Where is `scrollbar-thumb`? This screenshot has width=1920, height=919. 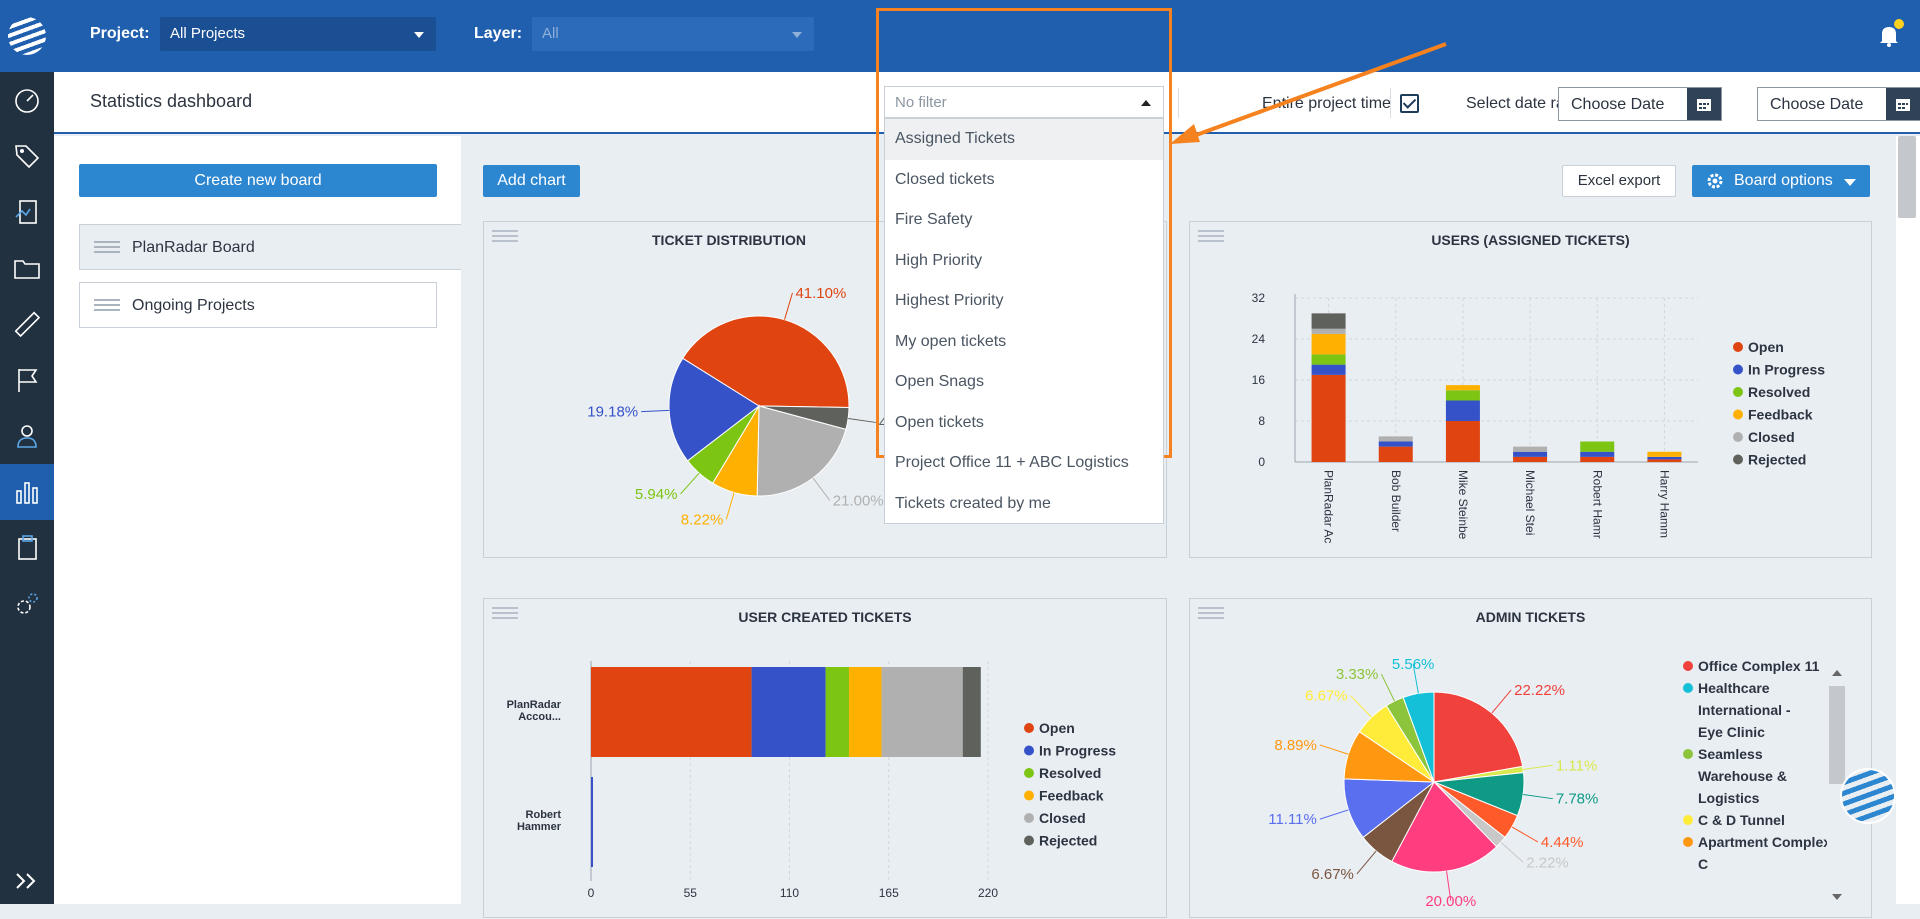 scrollbar-thumb is located at coordinates (1907, 177).